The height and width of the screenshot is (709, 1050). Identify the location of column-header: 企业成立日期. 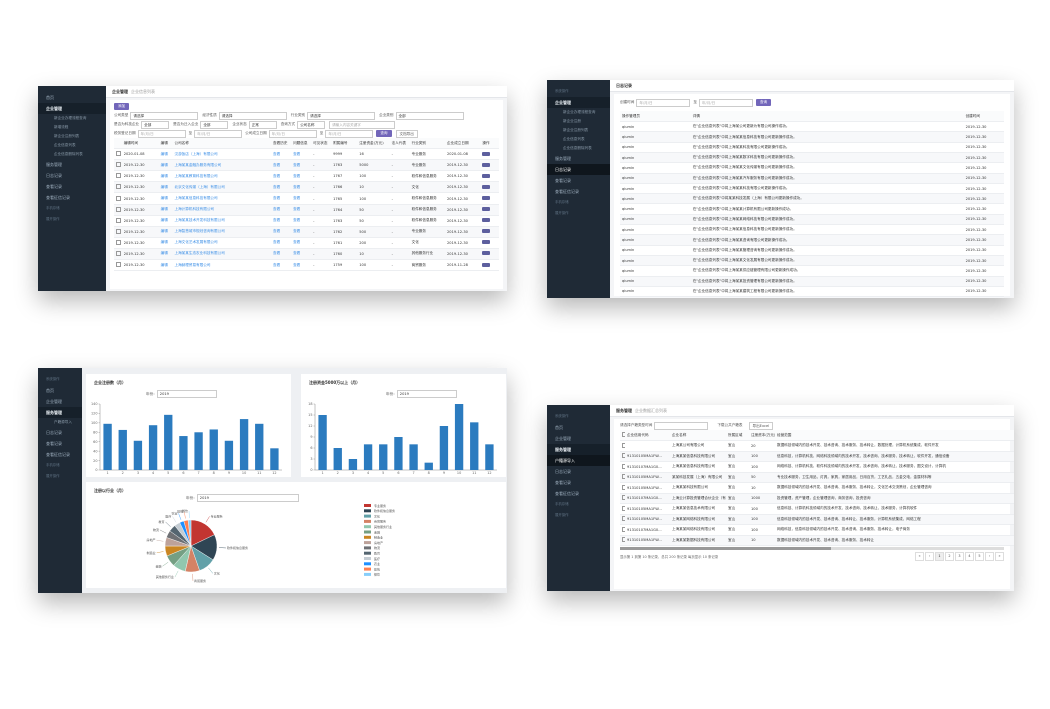
(463, 144).